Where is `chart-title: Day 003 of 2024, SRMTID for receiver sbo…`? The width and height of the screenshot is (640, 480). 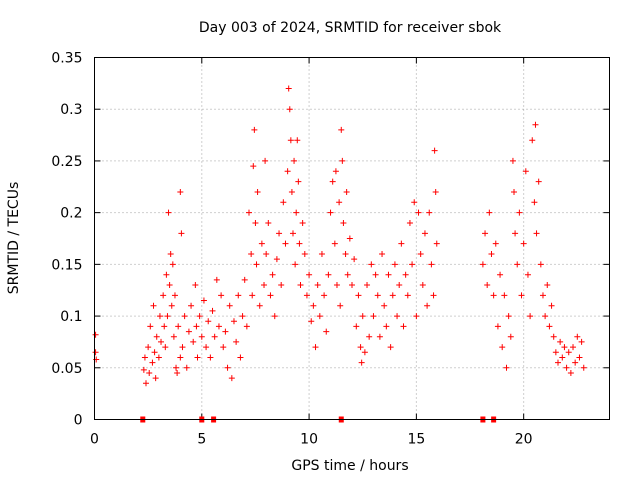 chart-title: Day 003 of 2024, SRMTID for receiver sbo… is located at coordinates (350, 28).